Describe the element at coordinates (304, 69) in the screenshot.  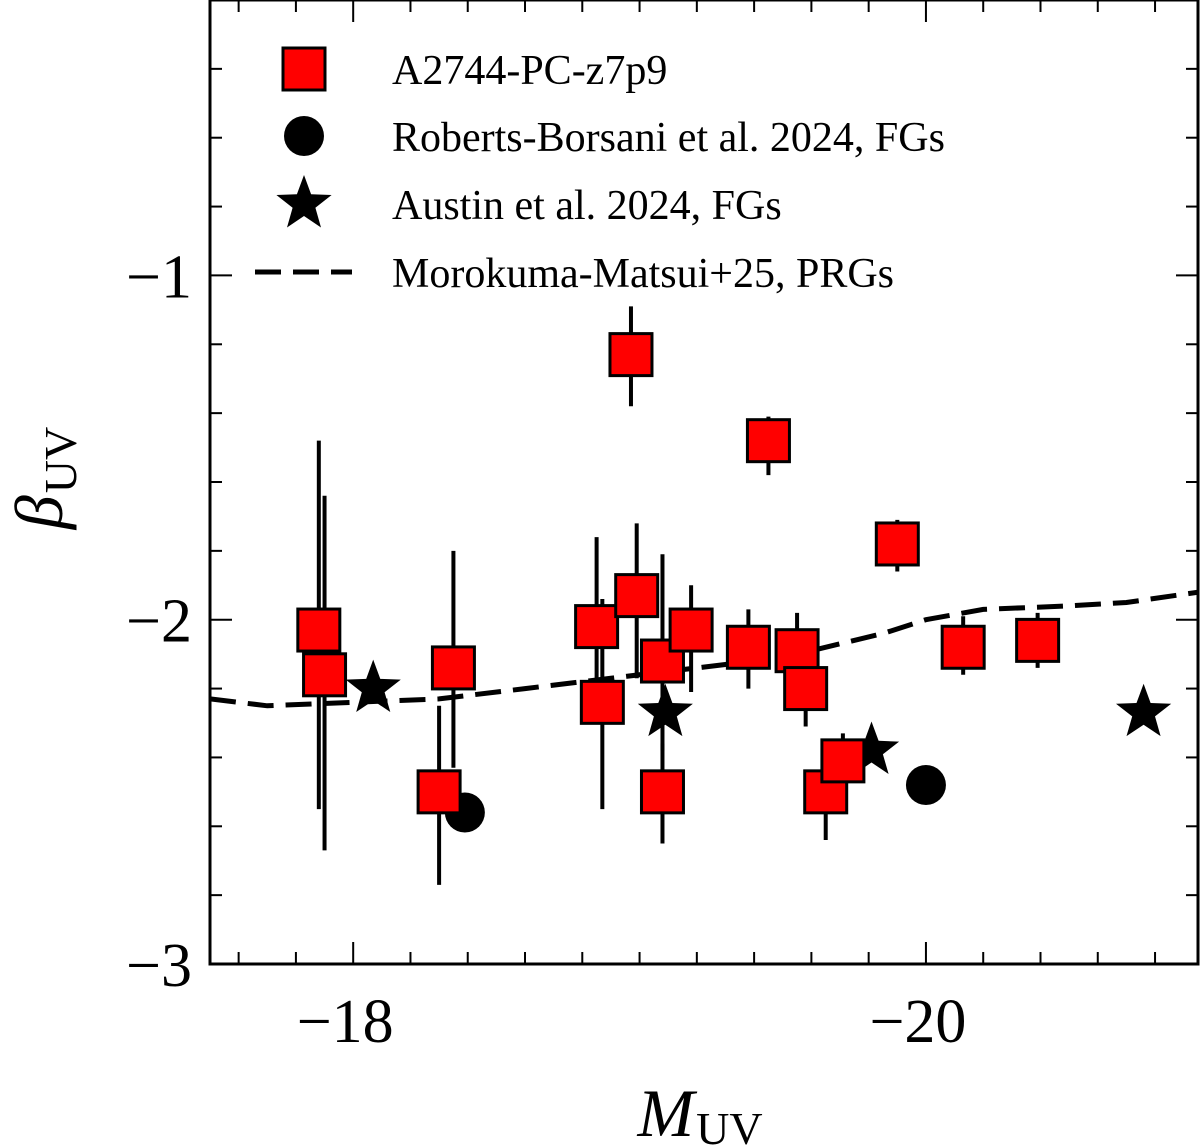
I see `legend-square-marker` at that location.